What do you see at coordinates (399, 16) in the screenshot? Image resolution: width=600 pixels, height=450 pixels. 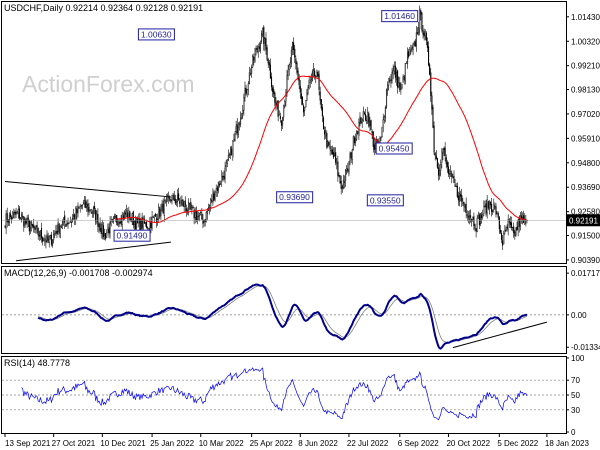 I see `annotation-label: 1.01460` at bounding box center [399, 16].